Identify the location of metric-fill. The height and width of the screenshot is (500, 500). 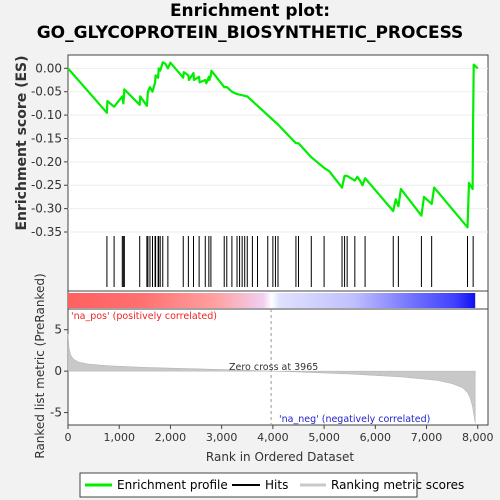
(271, 378).